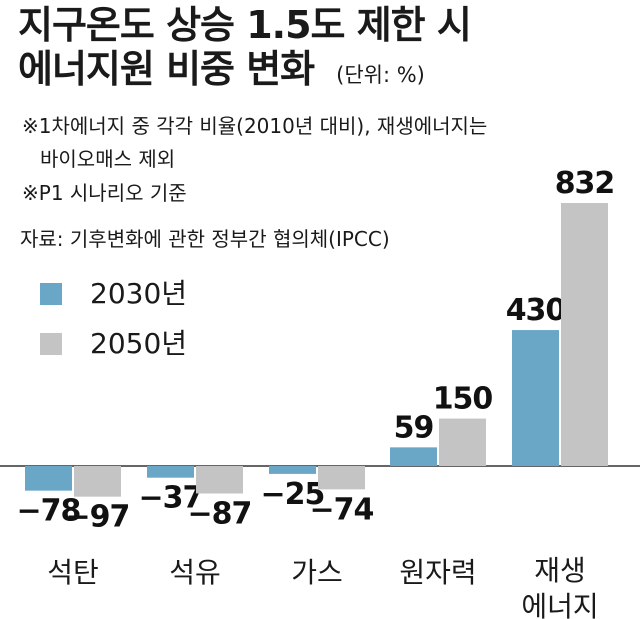 The width and height of the screenshot is (640, 619). I want to click on value-label-2030-1: −37, so click(171, 498).